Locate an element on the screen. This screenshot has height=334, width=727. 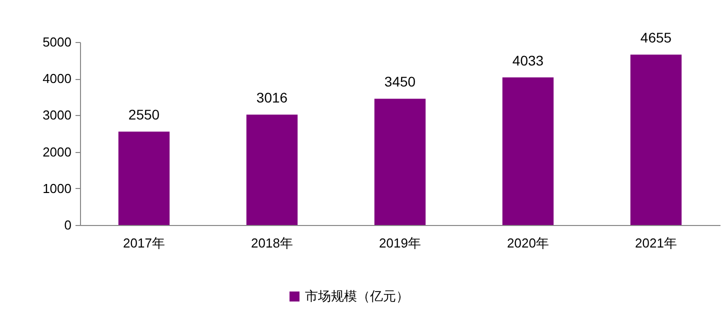
data-label: 3016 is located at coordinates (272, 98).